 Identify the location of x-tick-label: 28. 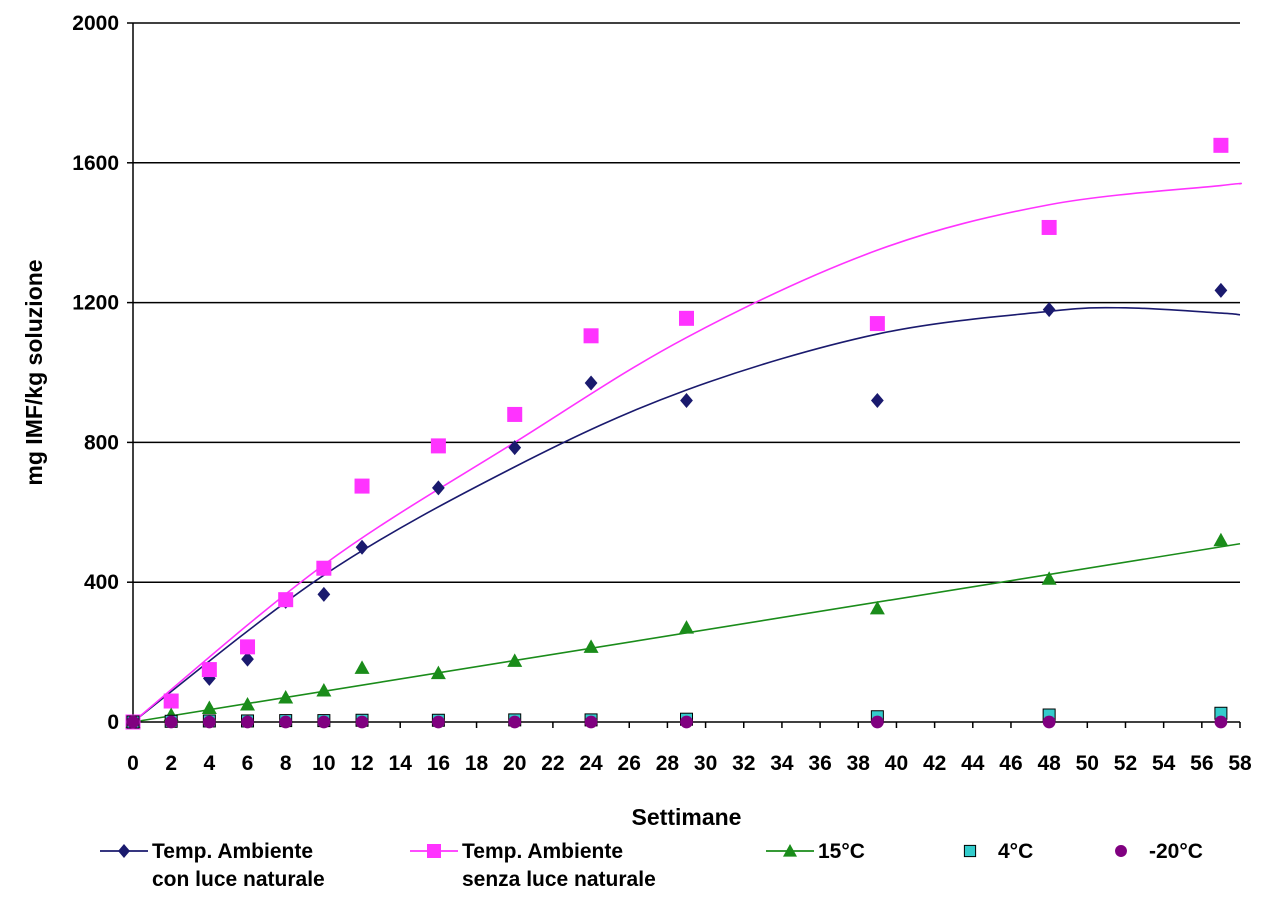
(668, 763).